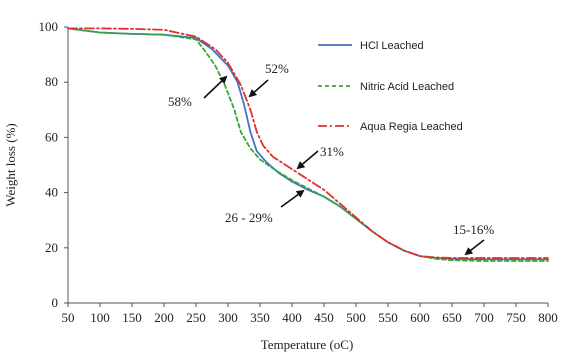  I want to click on y-tick-label: 0, so click(55, 302).